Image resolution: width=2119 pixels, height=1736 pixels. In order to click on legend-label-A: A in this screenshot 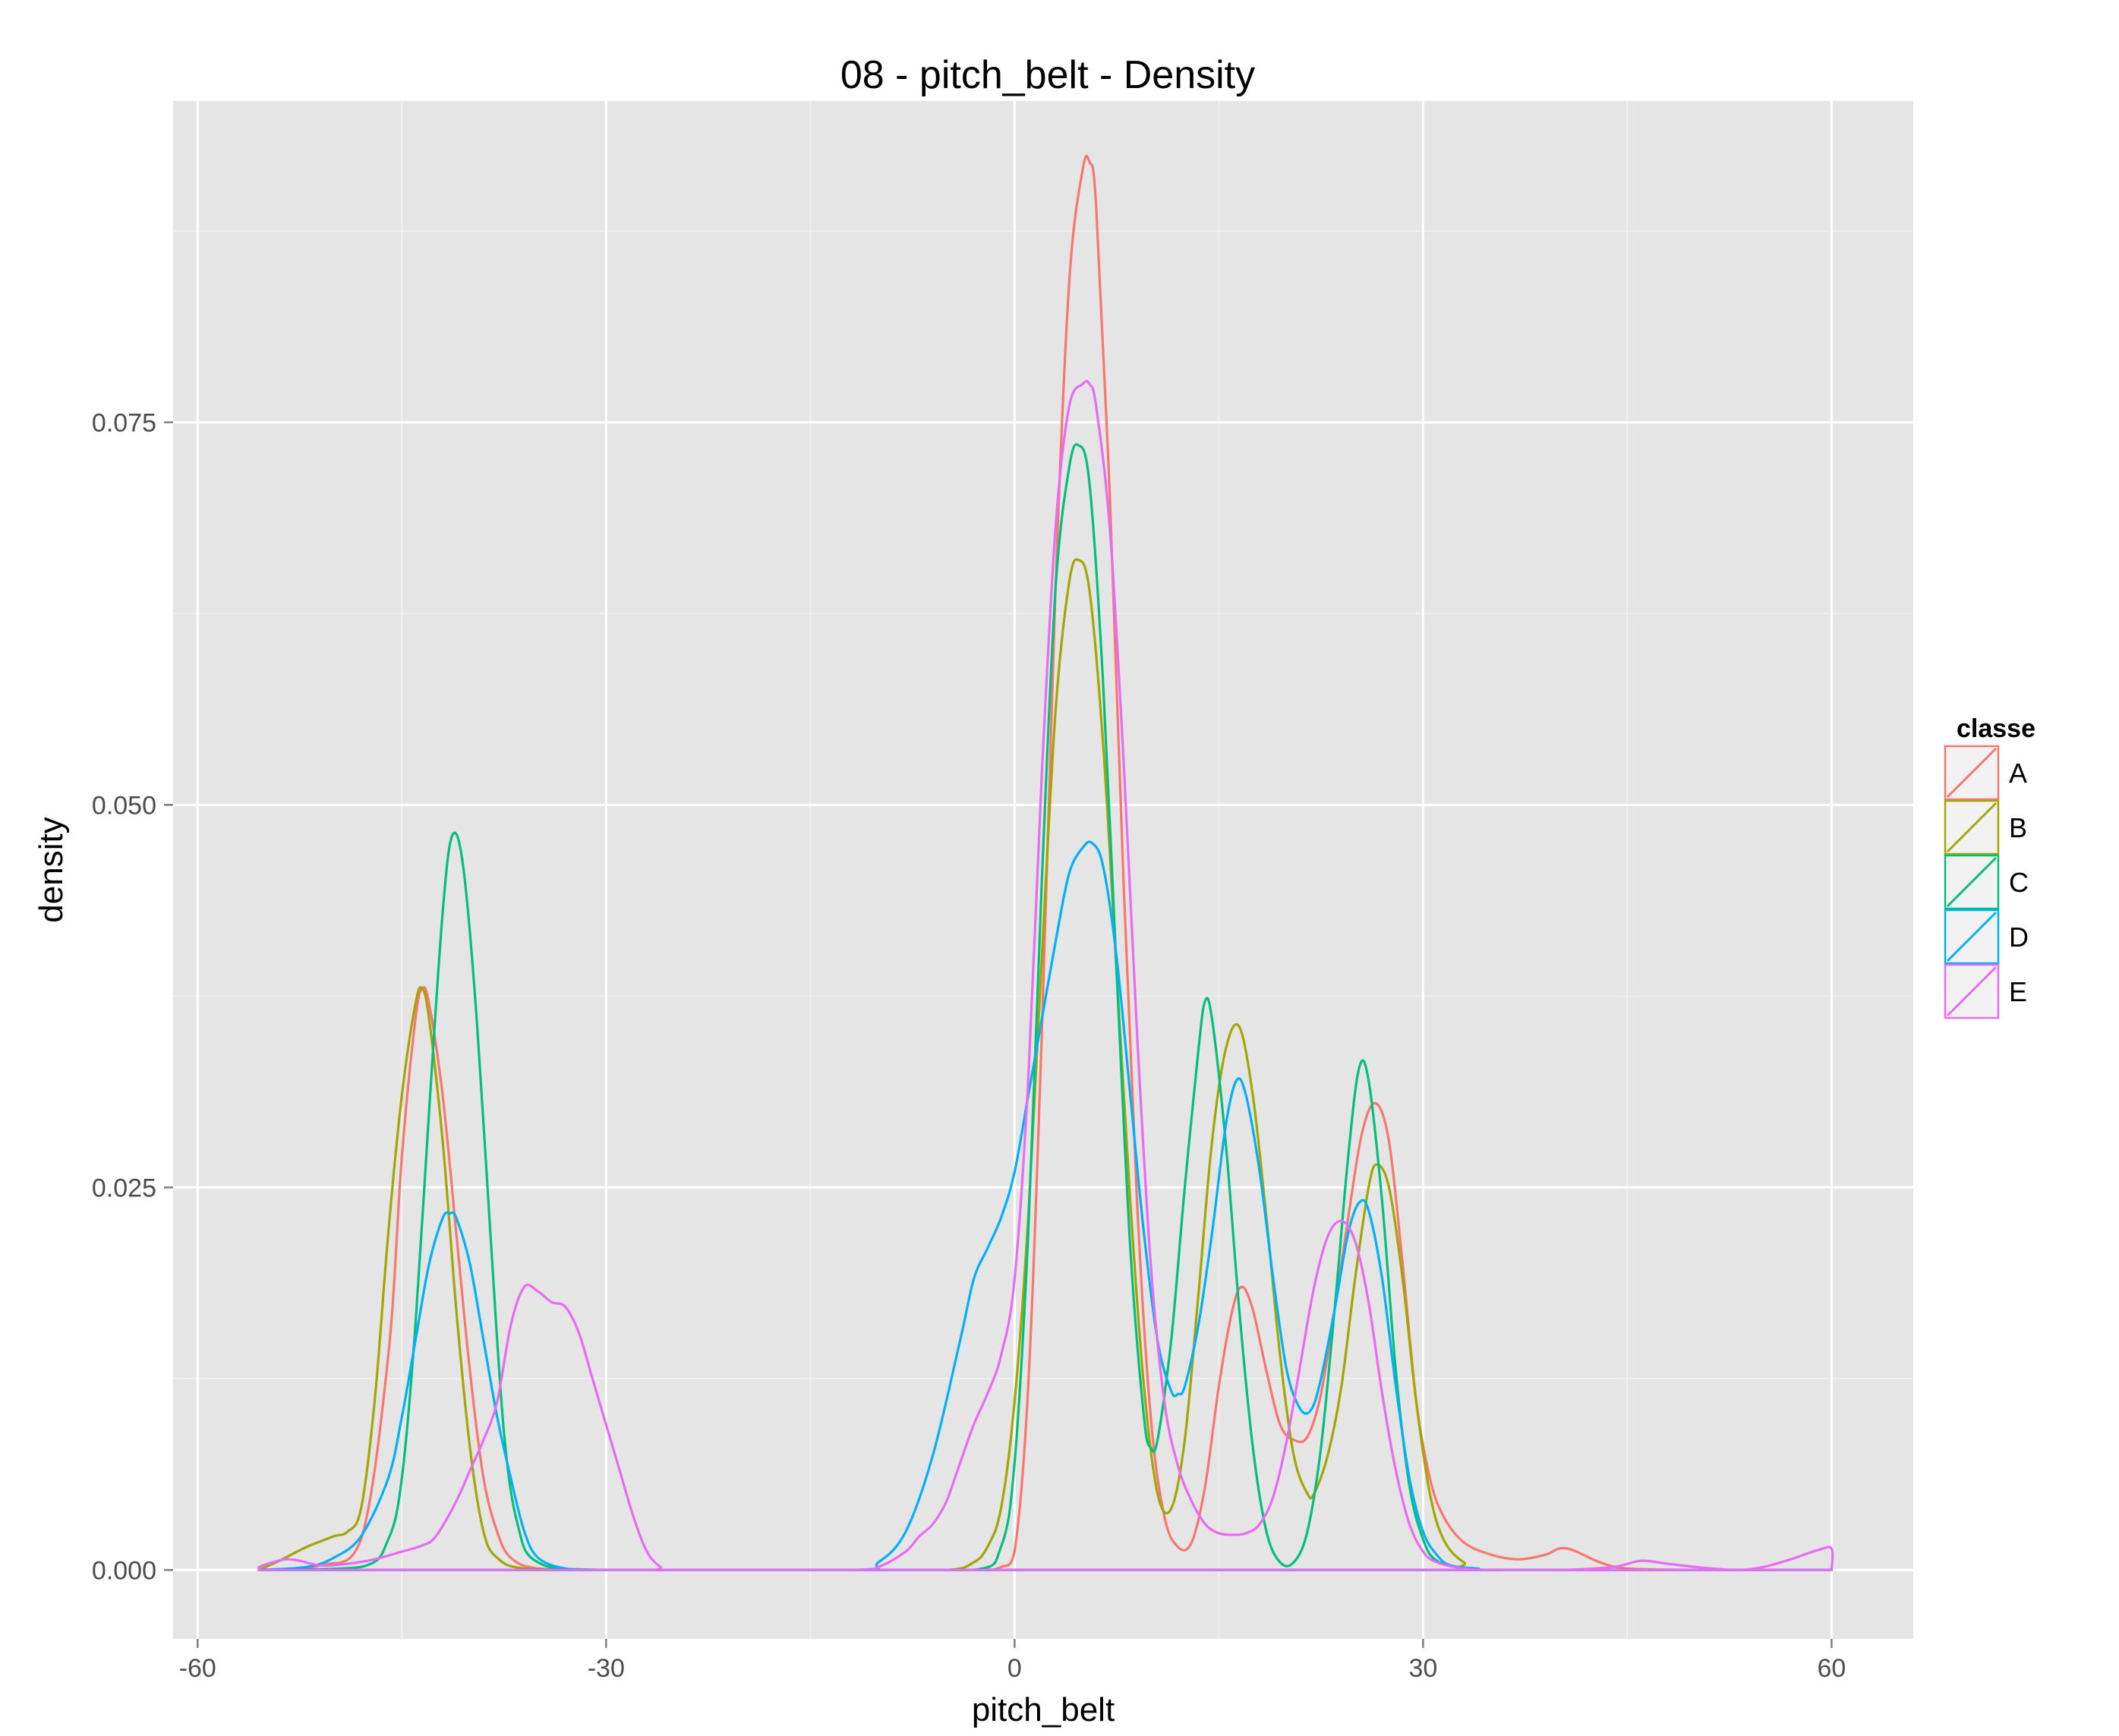, I will do `click(2018, 773)`.